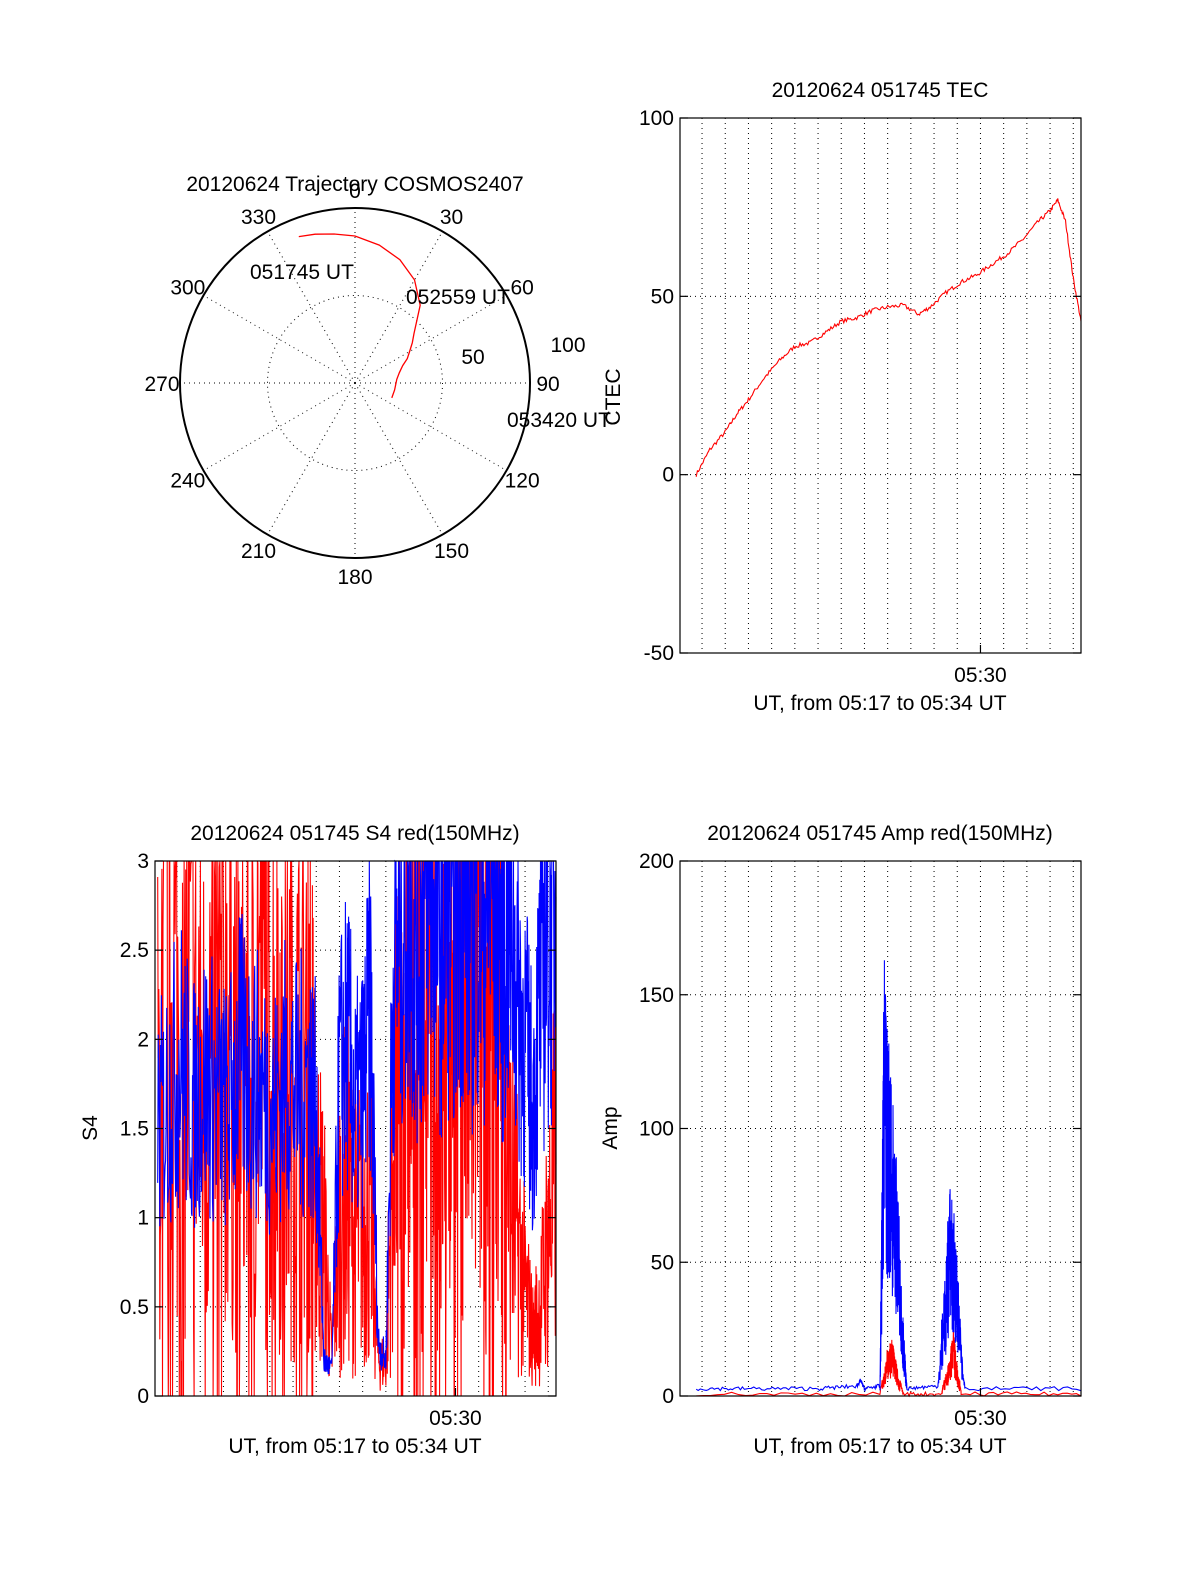 The image size is (1200, 1575). I want to click on polar-radial-label-50: 50, so click(472, 357).